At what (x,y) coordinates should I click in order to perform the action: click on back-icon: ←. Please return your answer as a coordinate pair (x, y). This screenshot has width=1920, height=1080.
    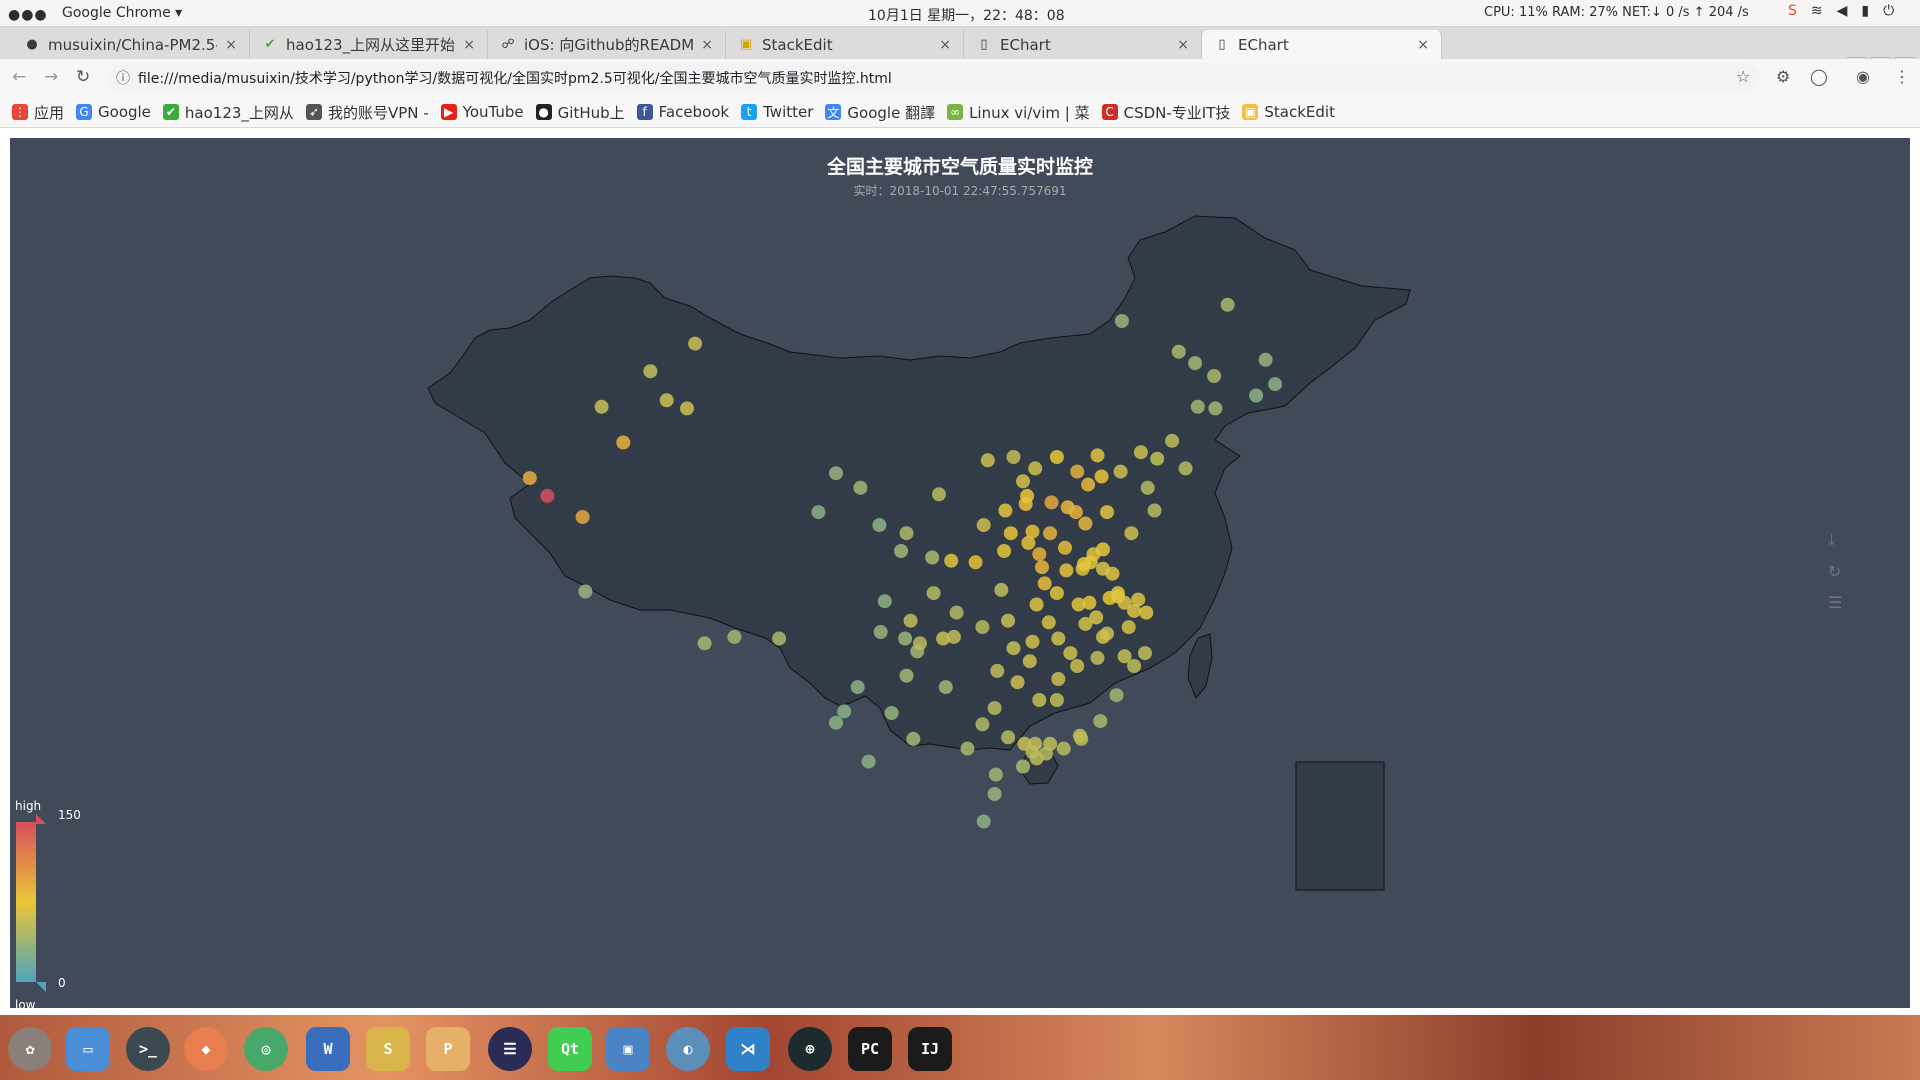
    Looking at the image, I should click on (19, 77).